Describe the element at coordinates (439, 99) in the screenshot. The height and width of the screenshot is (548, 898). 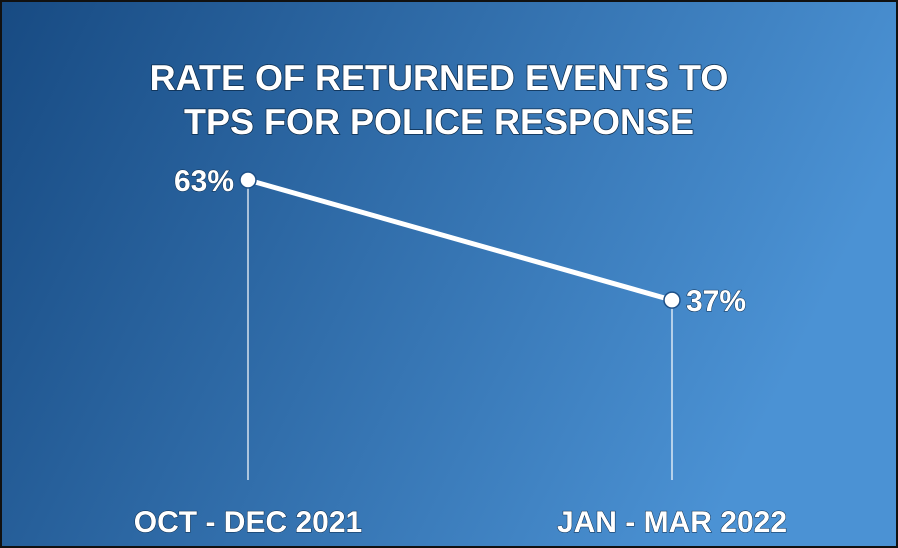
I see `chart-title: RATE OF RETURNED EVENTS TO TPS FOR POLICE RESPONSE` at that location.